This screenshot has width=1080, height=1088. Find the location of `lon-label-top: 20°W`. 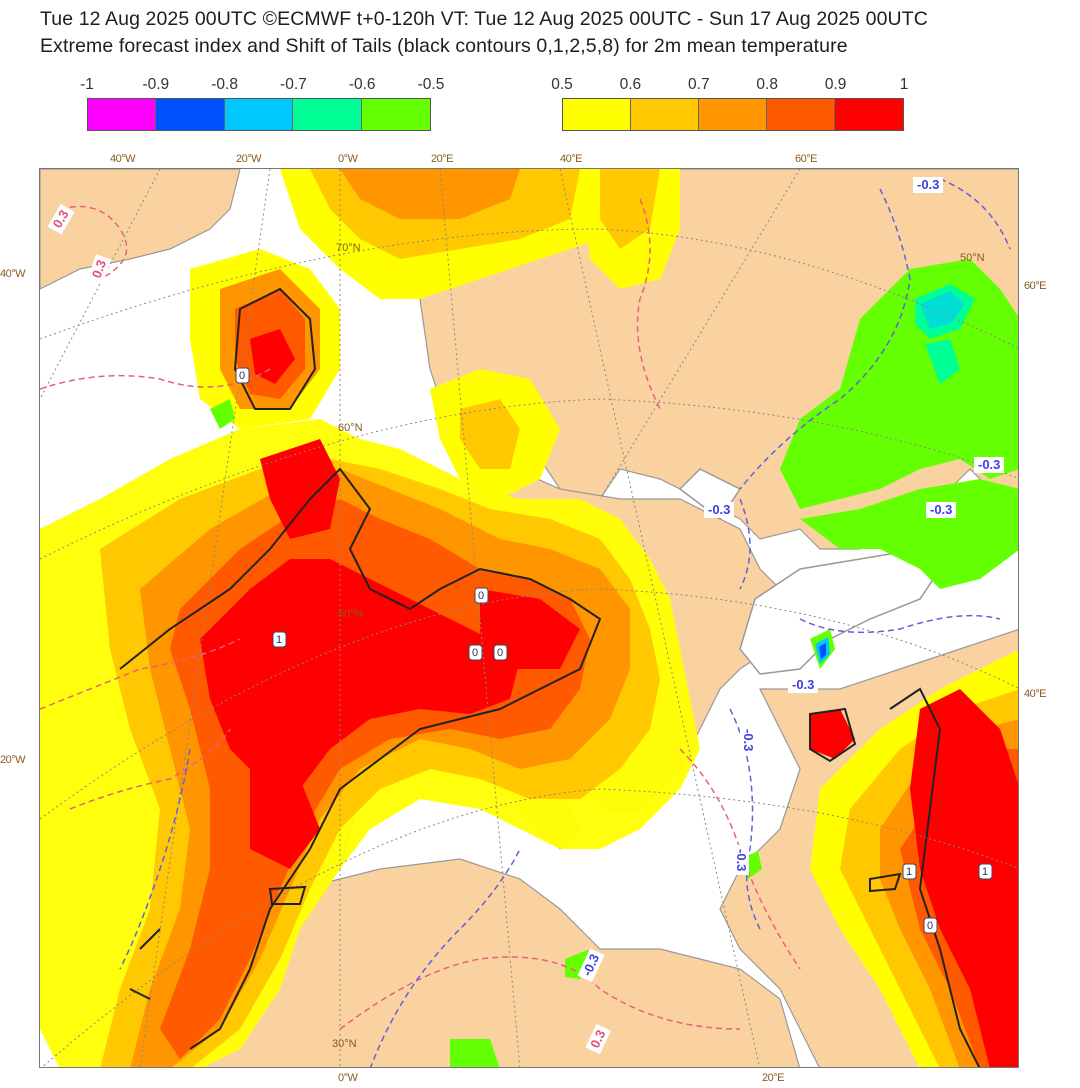

lon-label-top: 20°W is located at coordinates (249, 159).